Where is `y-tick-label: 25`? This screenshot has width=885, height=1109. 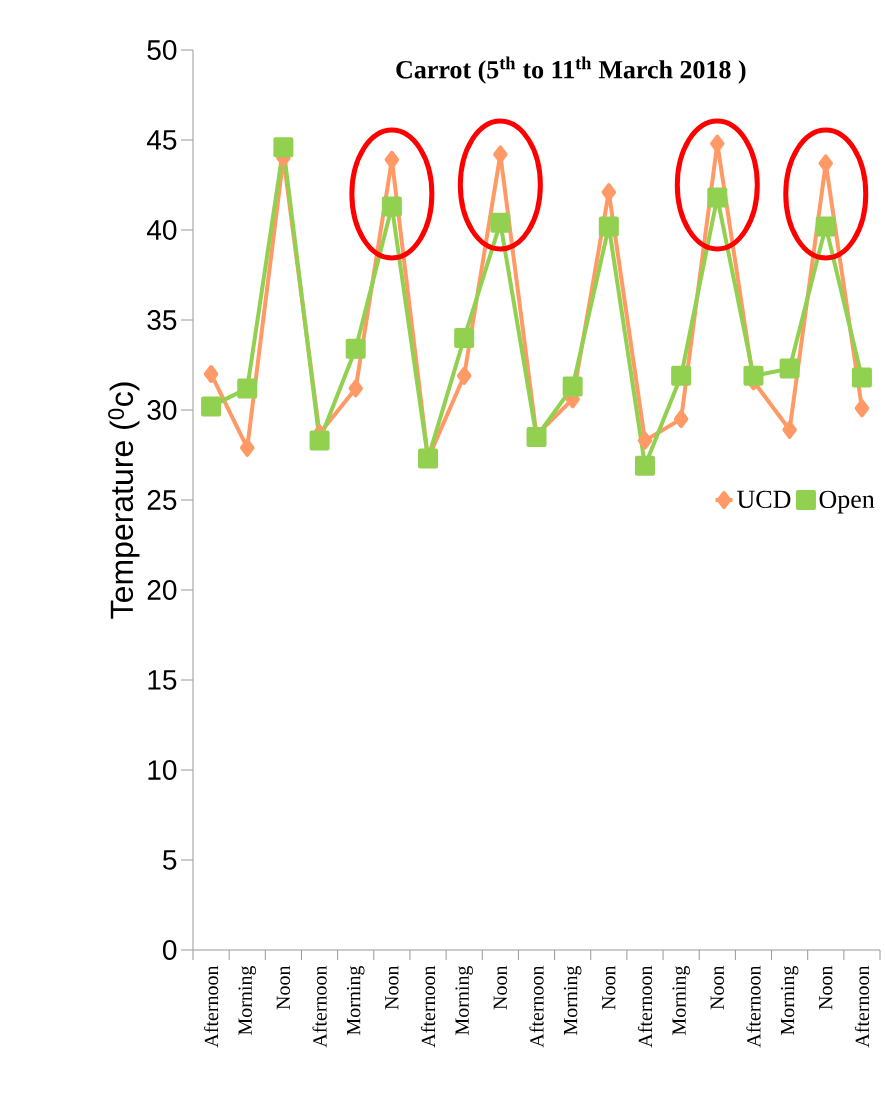 y-tick-label: 25 is located at coordinates (162, 500).